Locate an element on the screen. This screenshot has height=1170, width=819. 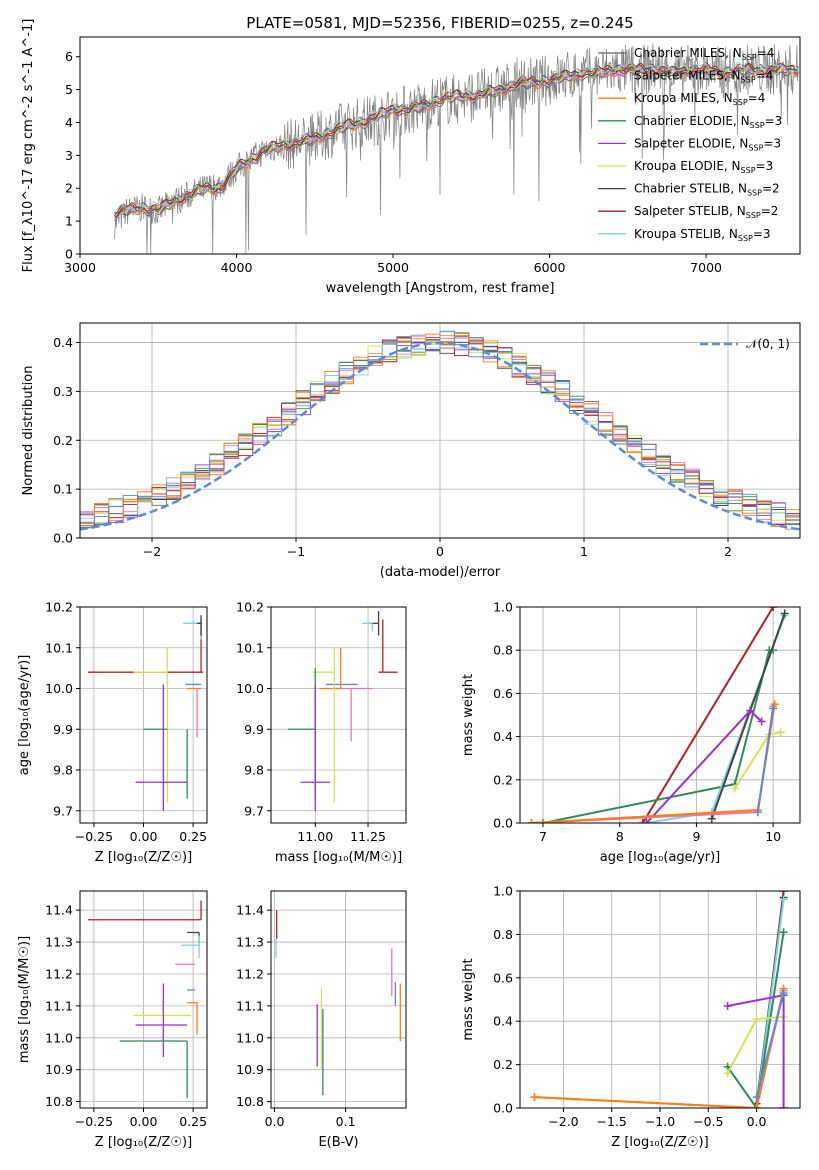
x-tick-label: −2 is located at coordinates (152, 551).